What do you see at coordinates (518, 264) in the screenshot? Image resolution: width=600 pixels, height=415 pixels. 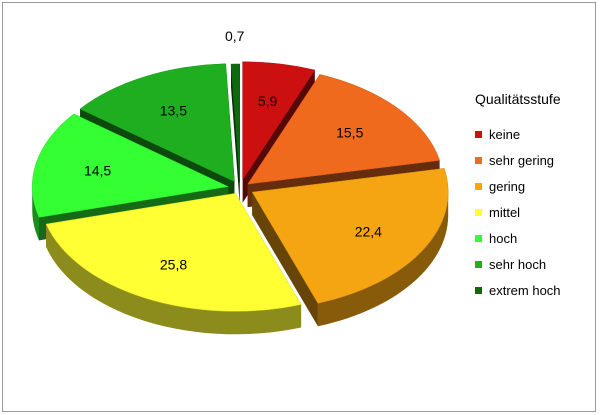 I see `legend-label: sehr hoch` at bounding box center [518, 264].